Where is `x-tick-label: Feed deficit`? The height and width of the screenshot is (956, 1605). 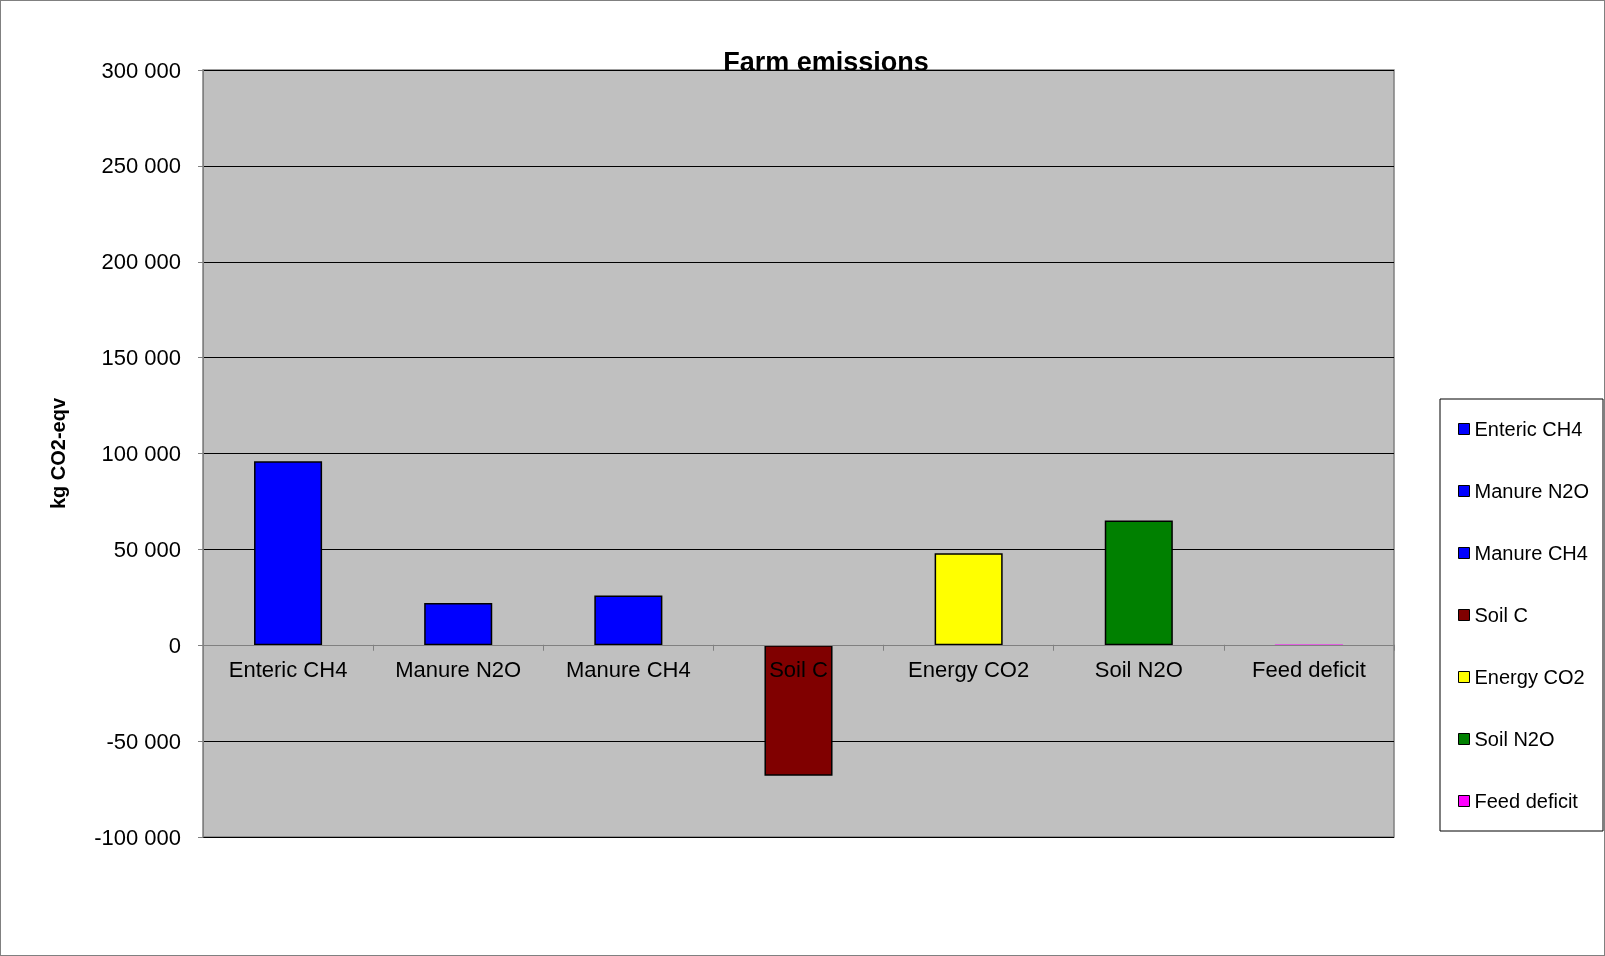
x-tick-label: Feed deficit is located at coordinates (1309, 670).